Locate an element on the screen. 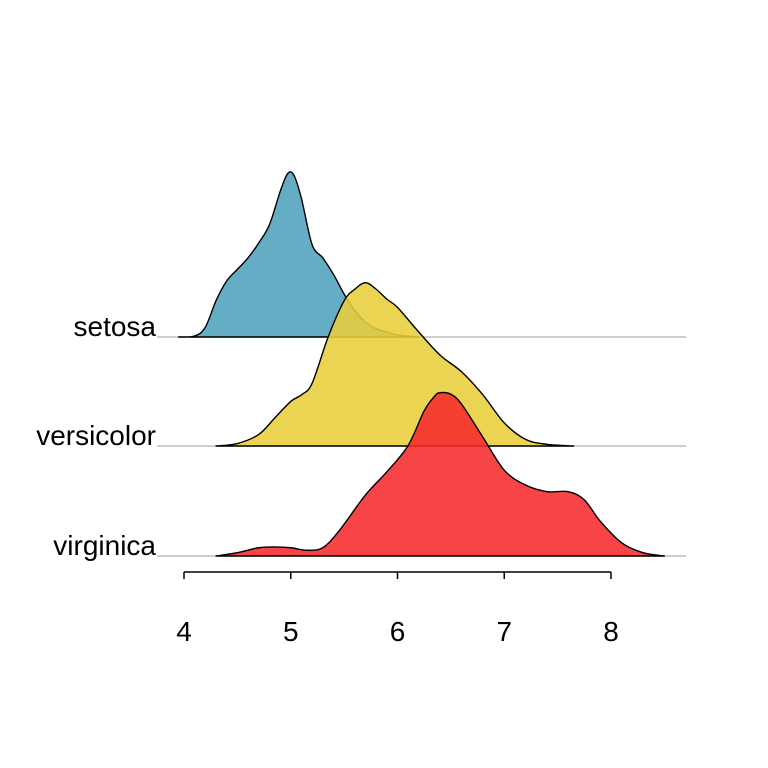 This screenshot has width=768, height=768. x-axis: 4 5 6 7 8 is located at coordinates (397, 609).